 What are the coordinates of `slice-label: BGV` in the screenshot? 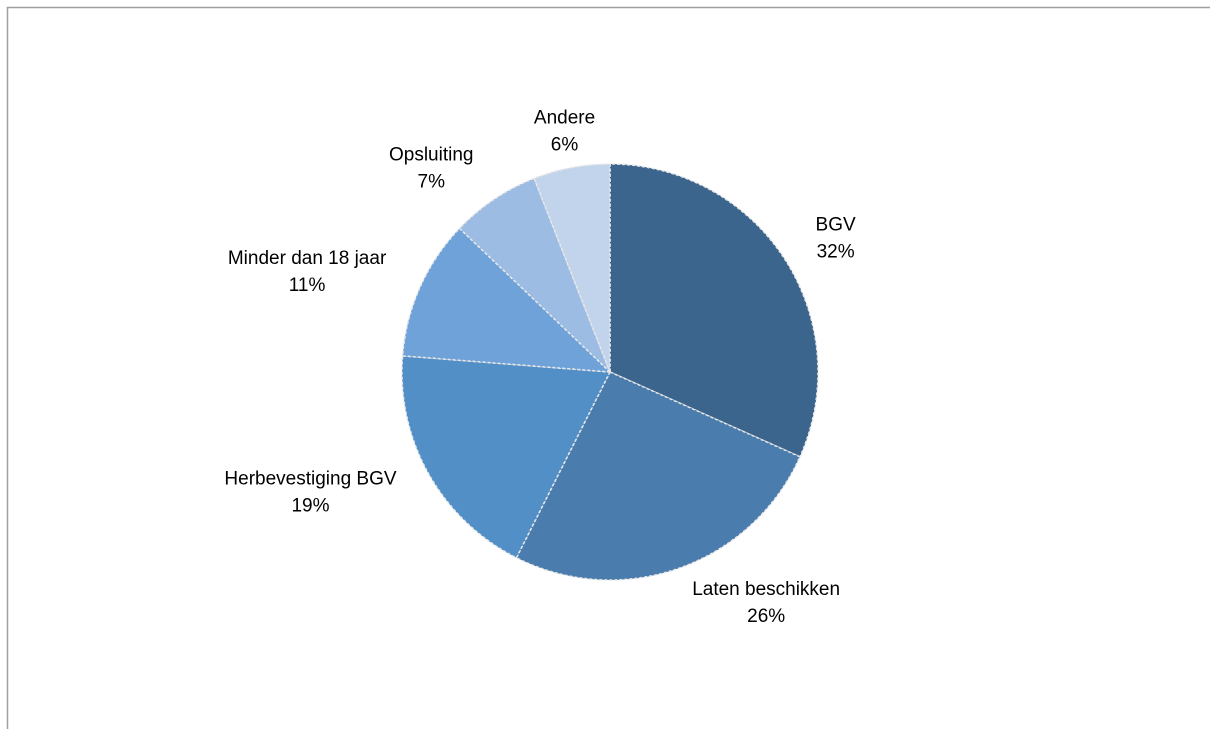 It's located at (836, 225).